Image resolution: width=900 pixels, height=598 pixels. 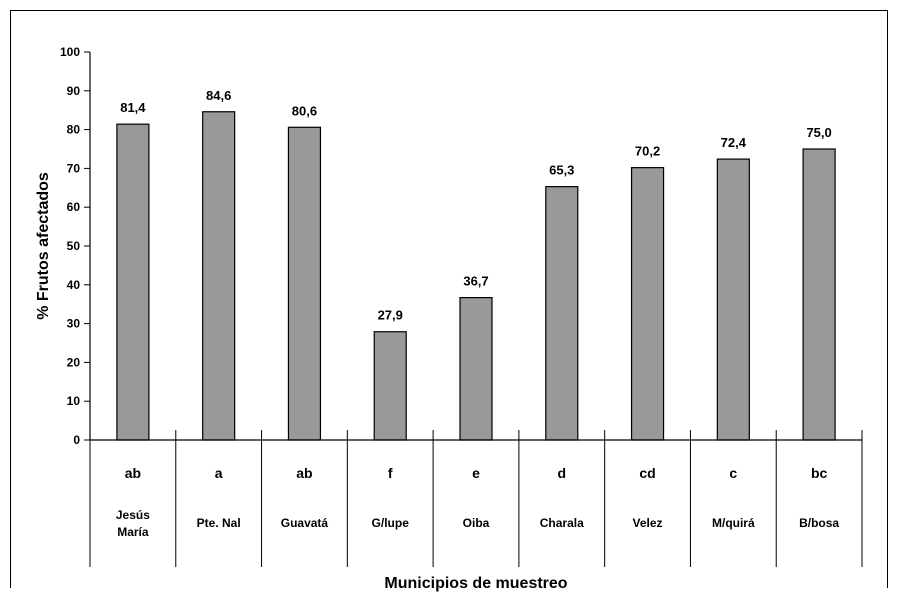 I want to click on group-letter: bc, so click(x=819, y=473).